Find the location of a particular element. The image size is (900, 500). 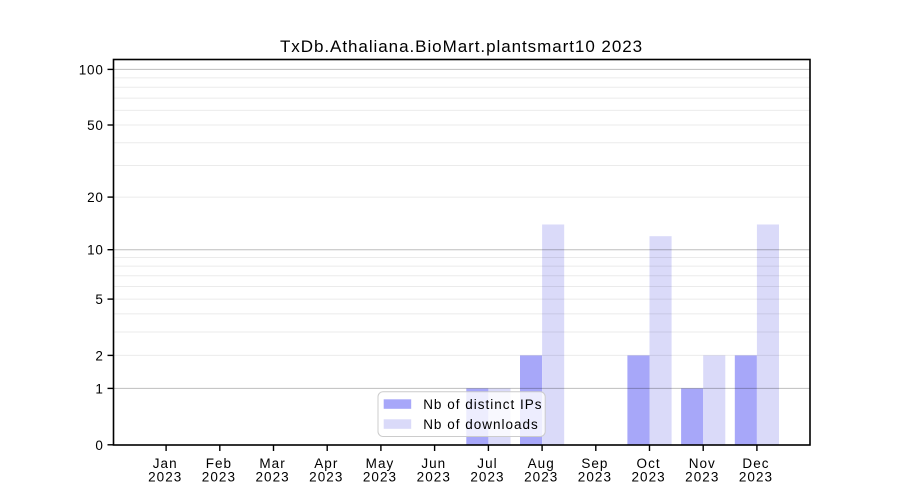

svg-text: Jan is located at coordinates (165, 463).